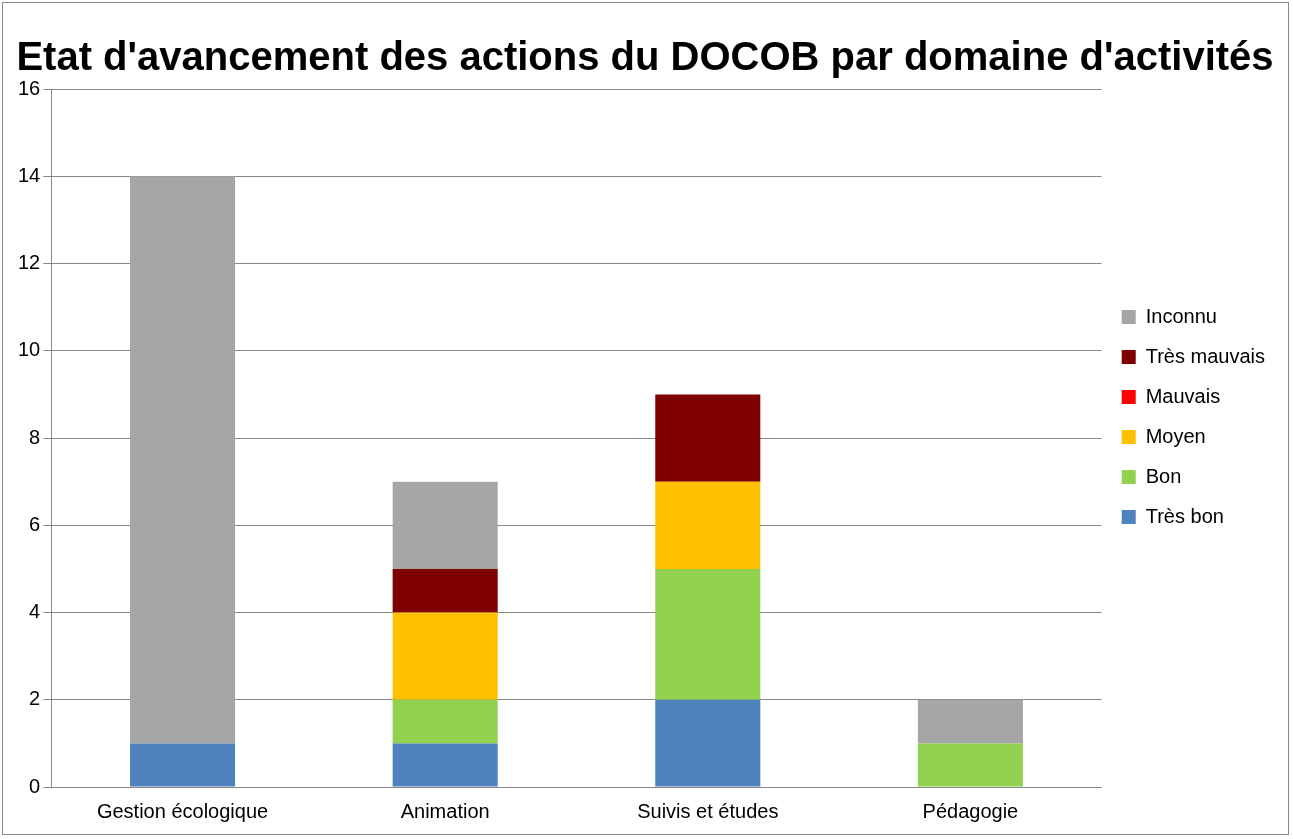 Image resolution: width=1293 pixels, height=839 pixels. Describe the element at coordinates (35, 698) in the screenshot. I see `y-tick-label: 2` at that location.